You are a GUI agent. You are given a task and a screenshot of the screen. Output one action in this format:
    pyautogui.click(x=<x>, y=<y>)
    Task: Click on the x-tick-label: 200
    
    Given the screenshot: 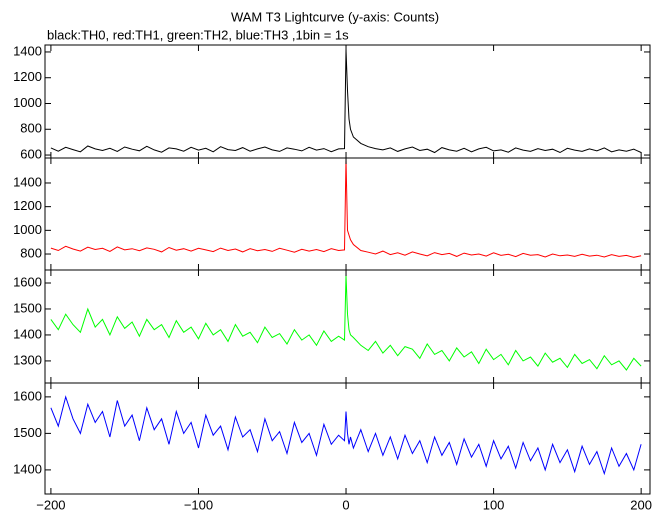 What is the action you would take?
    pyautogui.click(x=641, y=504)
    